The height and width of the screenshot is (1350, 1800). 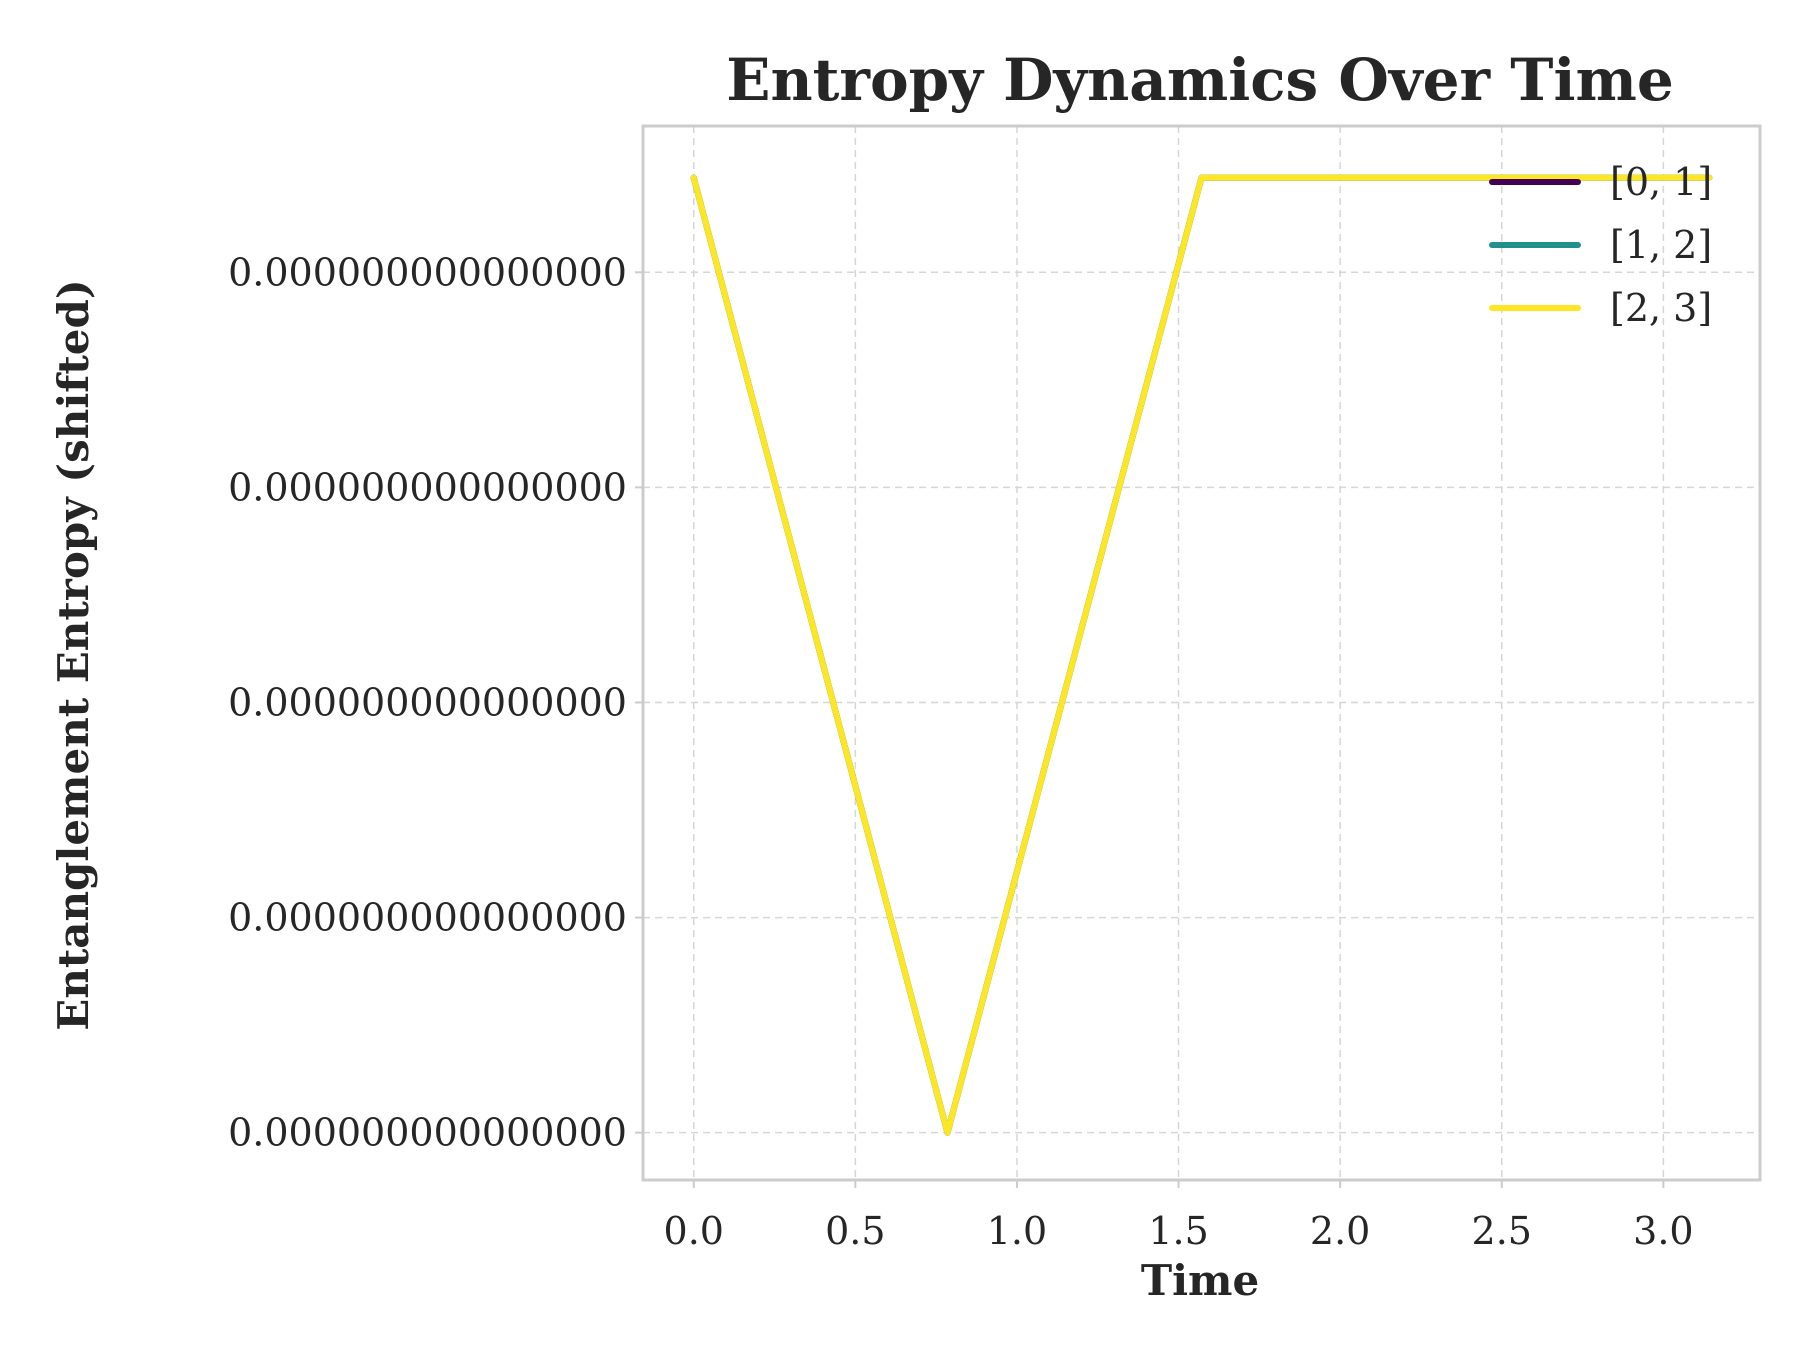 What do you see at coordinates (1017, 1231) in the screenshot?
I see `x-tick-label: 1.0` at bounding box center [1017, 1231].